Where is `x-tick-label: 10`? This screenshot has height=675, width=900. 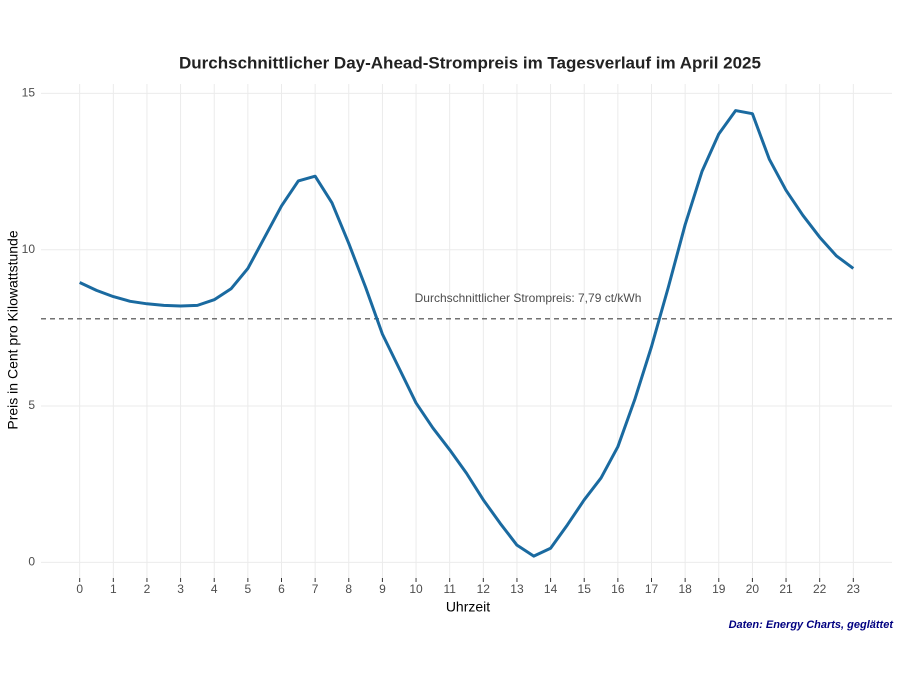 x-tick-label: 10 is located at coordinates (416, 589).